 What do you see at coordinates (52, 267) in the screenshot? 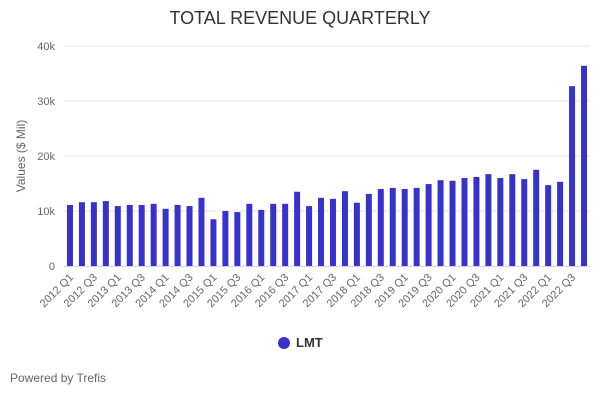
I see `y-tick-label: 0` at bounding box center [52, 267].